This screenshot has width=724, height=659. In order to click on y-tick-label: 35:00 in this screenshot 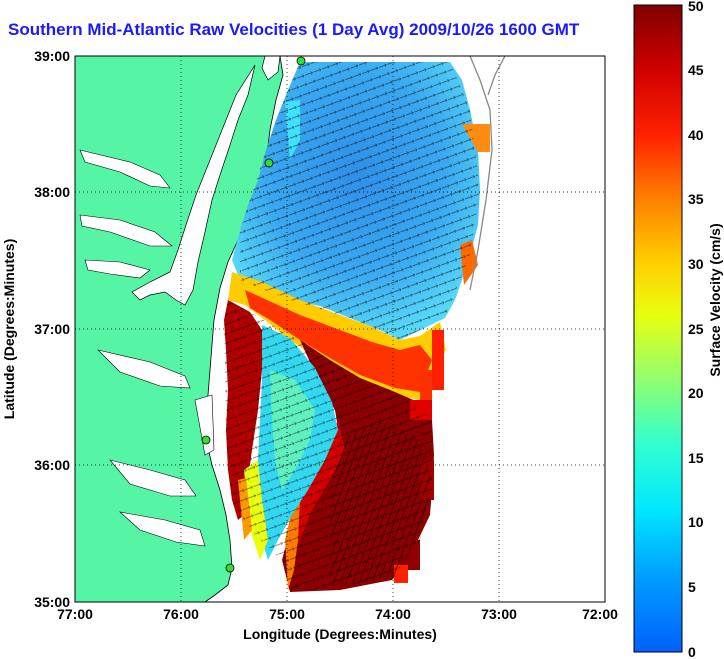, I will do `click(52, 602)`.